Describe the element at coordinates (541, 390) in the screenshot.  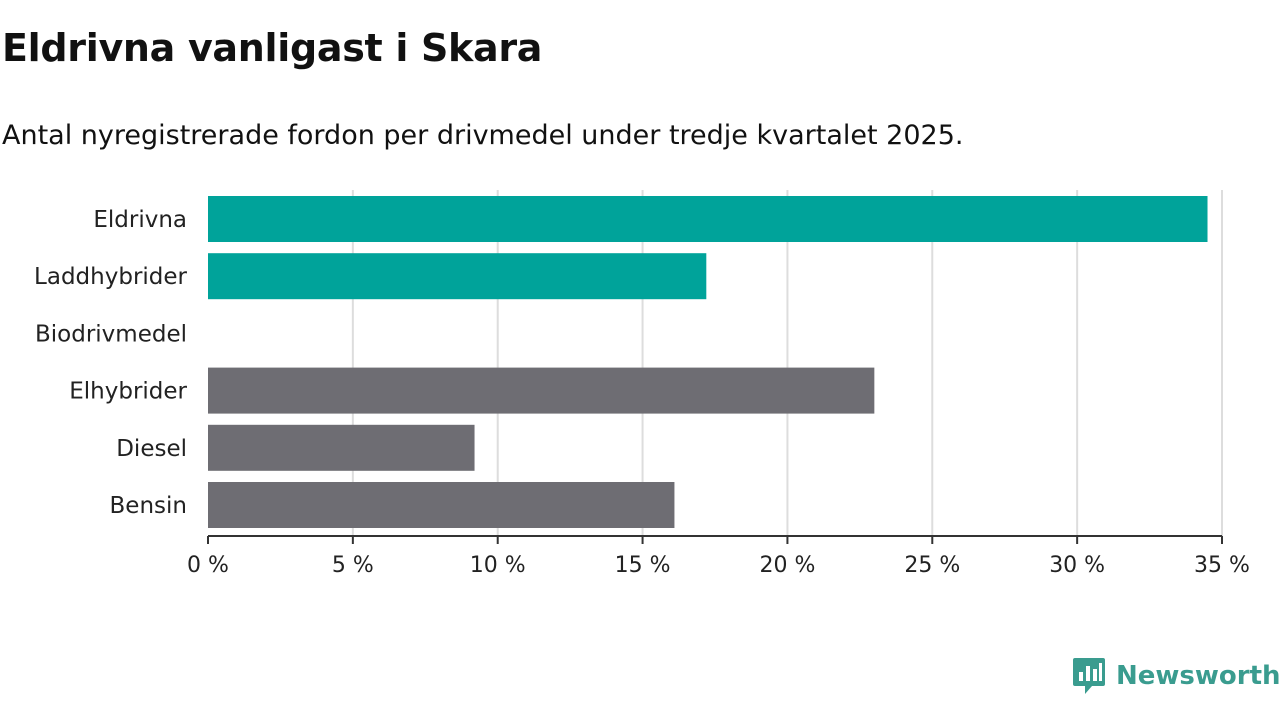
I see `bar-elhybrider` at that location.